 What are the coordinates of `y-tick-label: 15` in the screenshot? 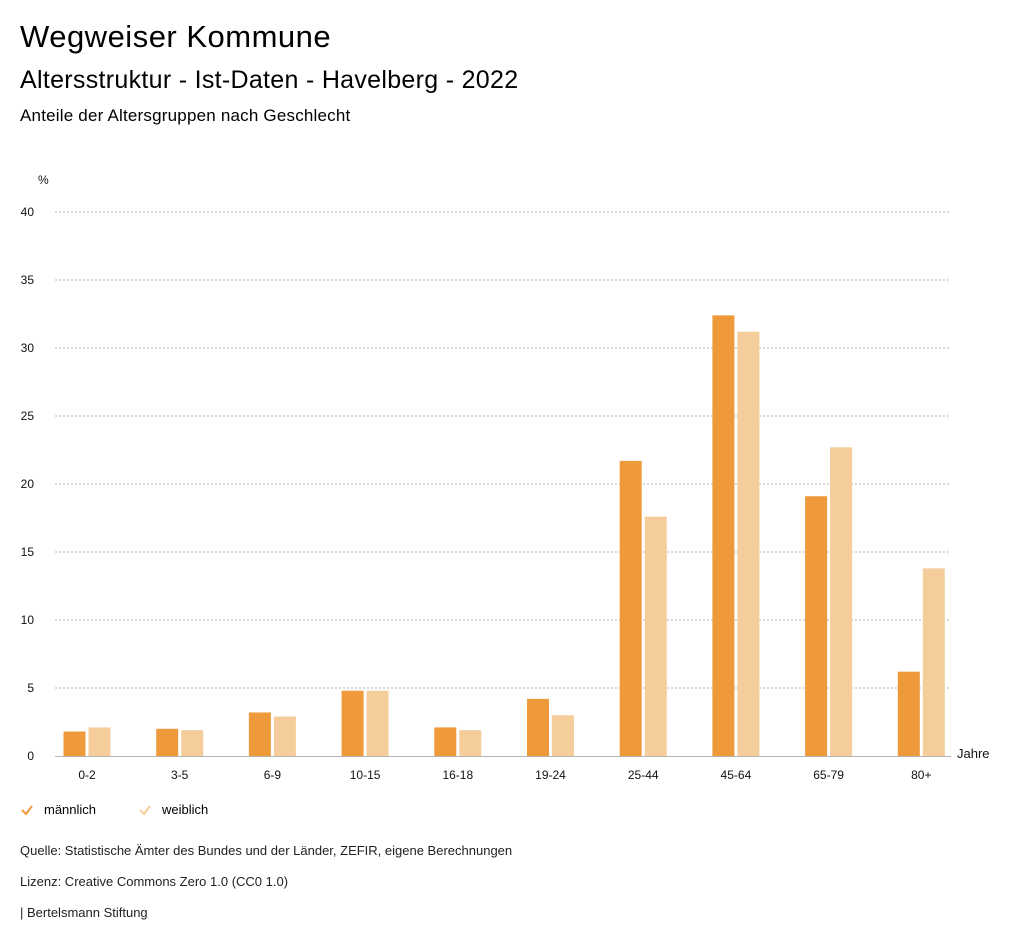 It's located at (28, 552).